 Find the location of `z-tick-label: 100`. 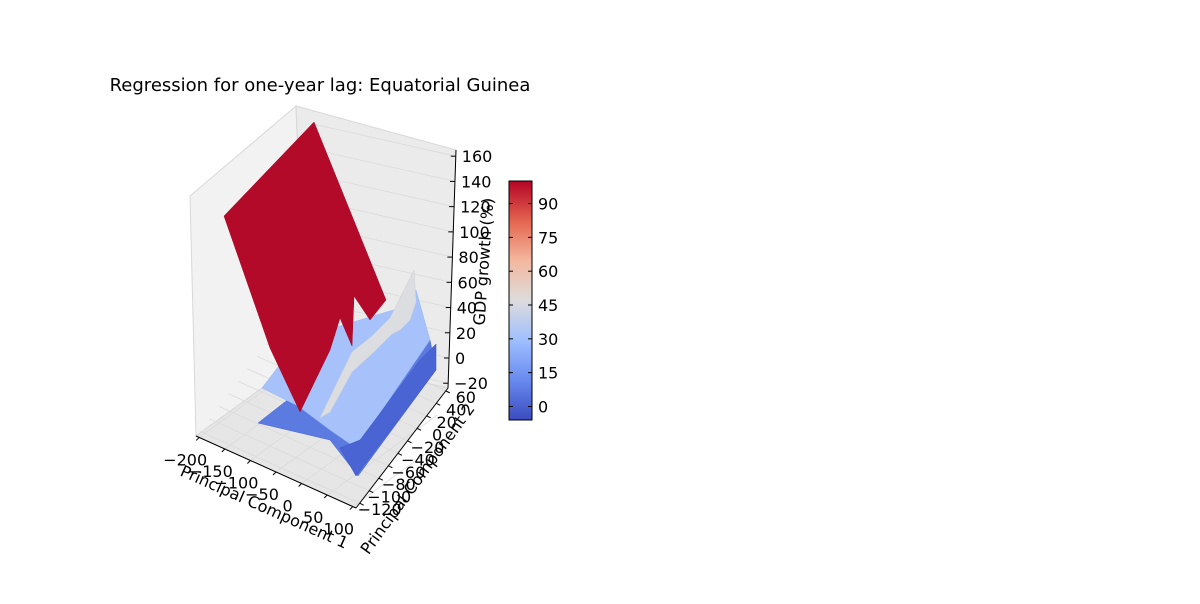

z-tick-label: 100 is located at coordinates (474, 232).